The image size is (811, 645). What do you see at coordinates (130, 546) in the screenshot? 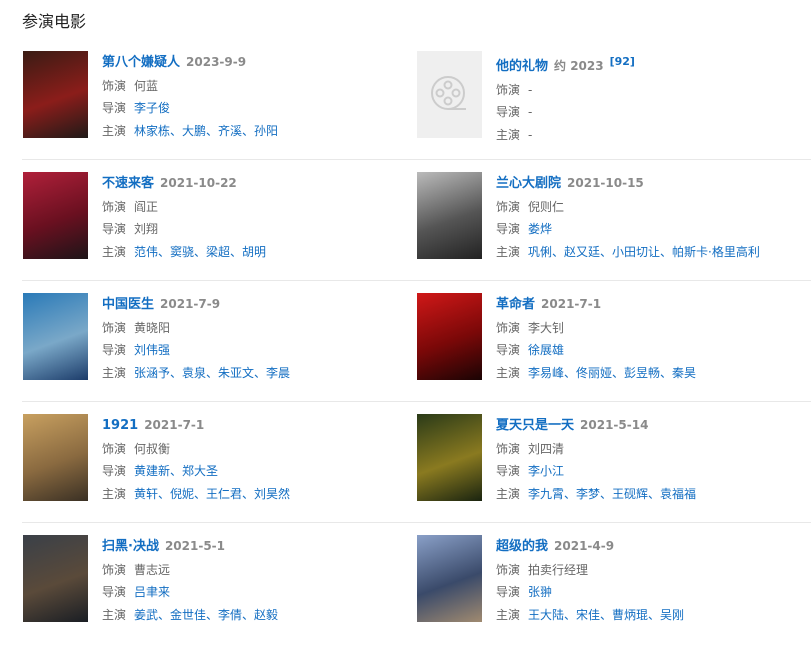
I see `film-title-link: 扫黑·决战` at bounding box center [130, 546].